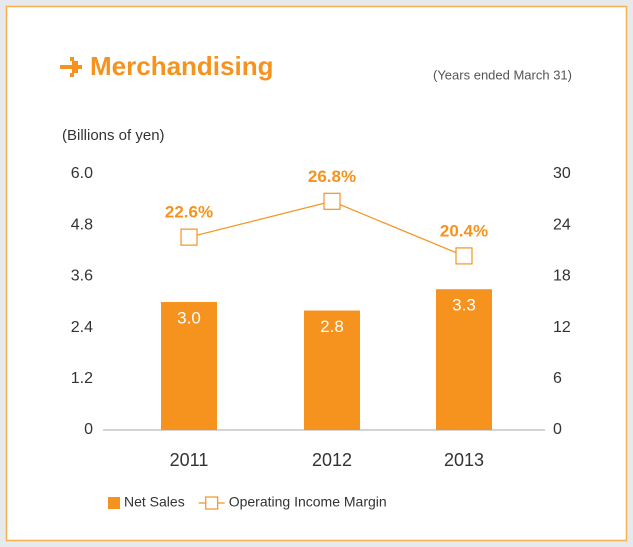 Image resolution: width=633 pixels, height=547 pixels. What do you see at coordinates (557, 429) in the screenshot?
I see `y2-tick-label: 0` at bounding box center [557, 429].